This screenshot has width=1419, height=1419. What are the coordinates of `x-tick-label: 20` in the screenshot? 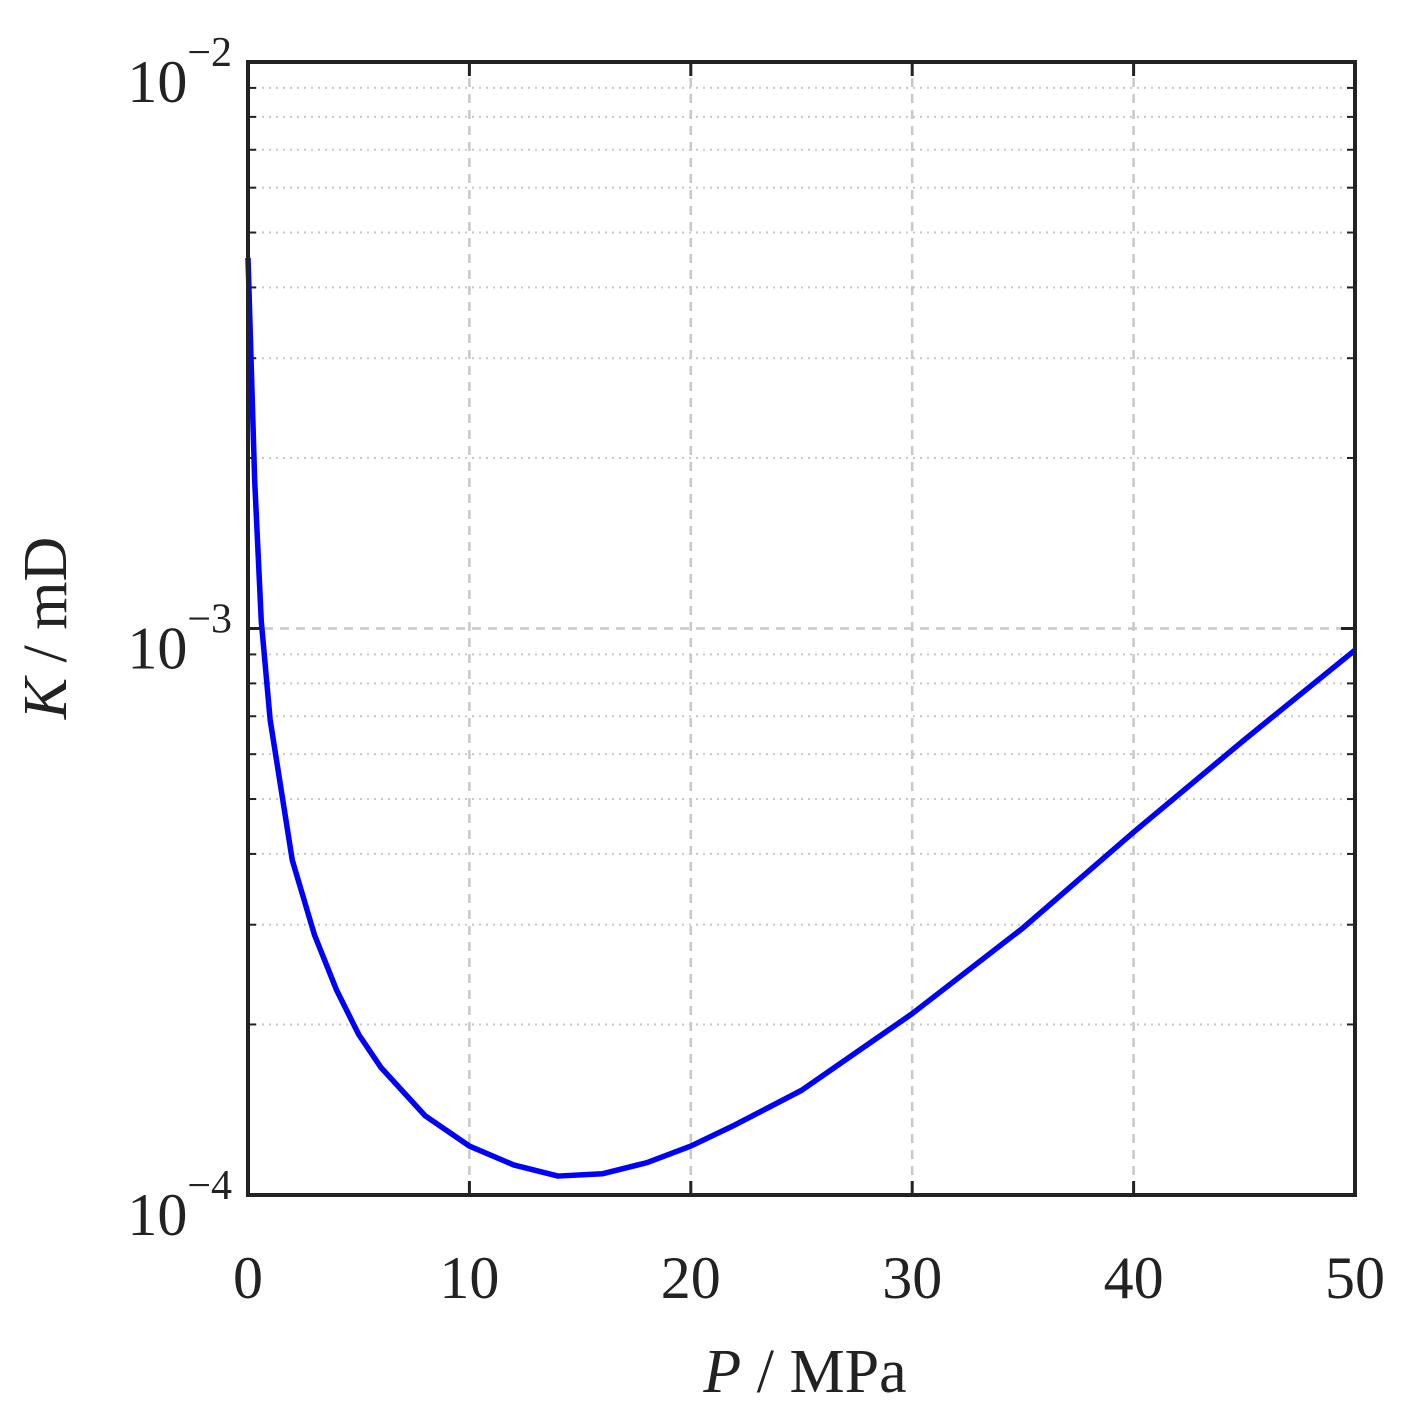 It's located at (691, 1278).